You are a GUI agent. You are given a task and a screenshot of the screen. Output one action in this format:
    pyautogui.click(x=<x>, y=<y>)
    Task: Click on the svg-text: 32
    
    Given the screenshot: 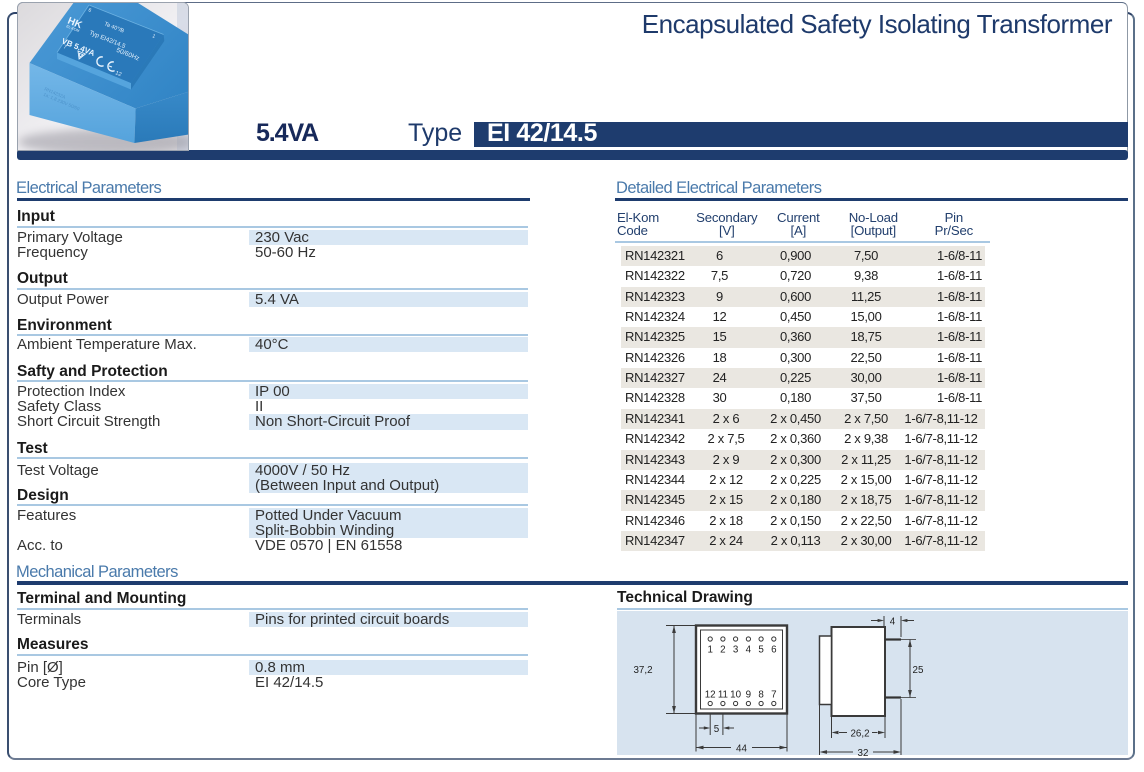 What is the action you would take?
    pyautogui.click(x=863, y=752)
    